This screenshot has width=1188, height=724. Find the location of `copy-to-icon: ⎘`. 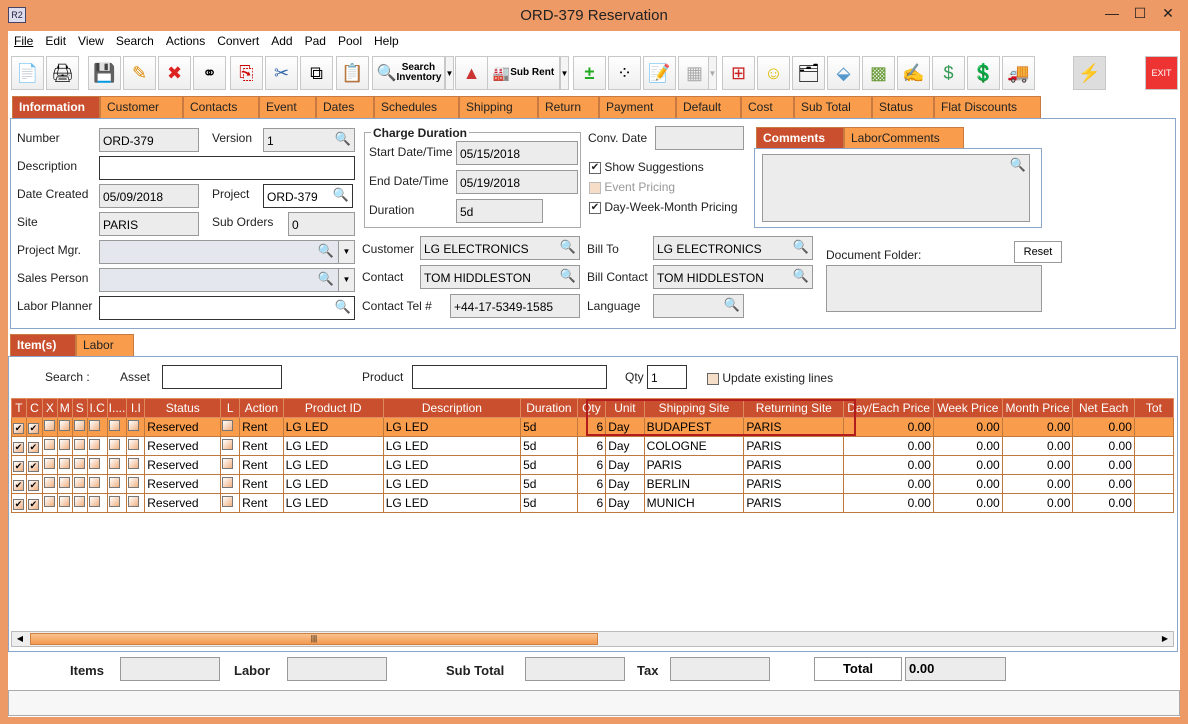

copy-to-icon: ⎘ is located at coordinates (246, 73).